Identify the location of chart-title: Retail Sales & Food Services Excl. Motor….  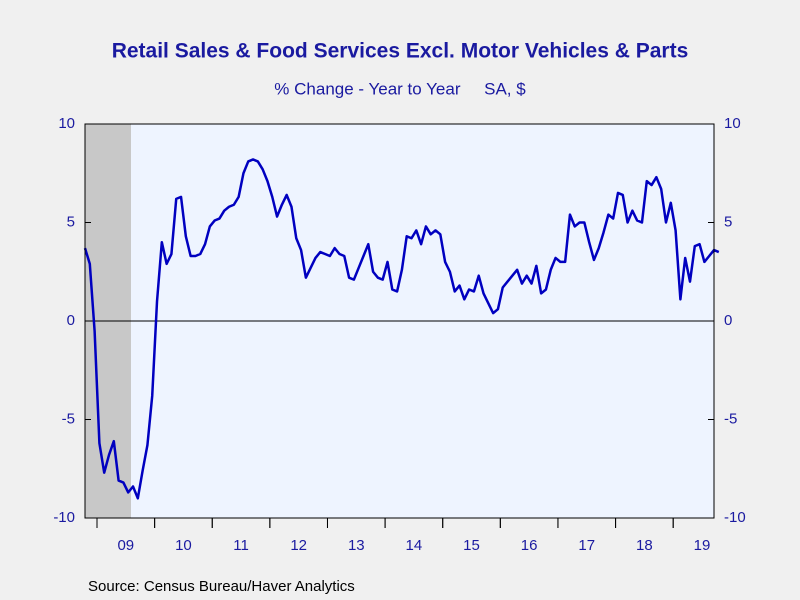
(400, 51).